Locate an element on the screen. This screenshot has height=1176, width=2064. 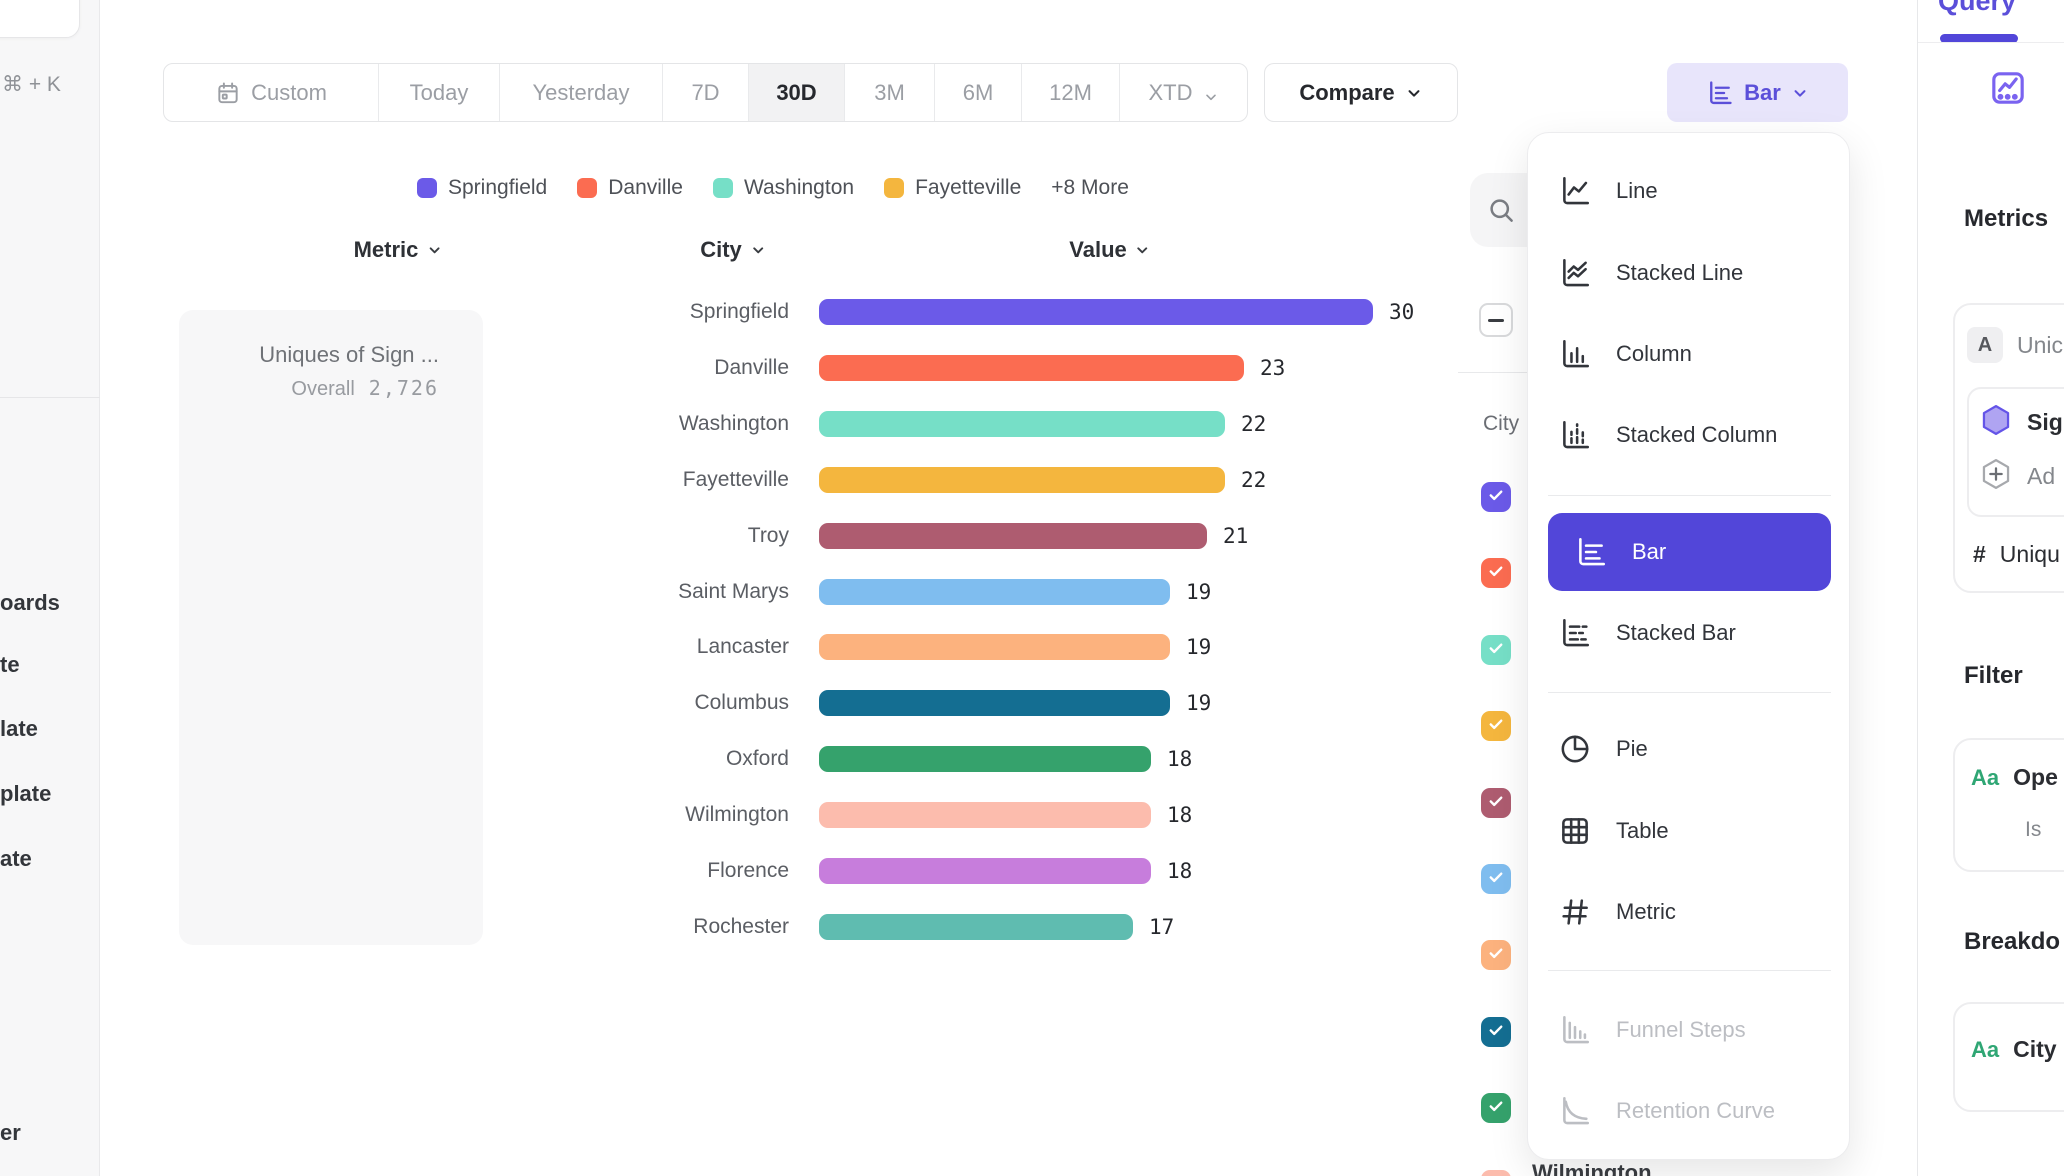
date-range-30d: 30D is located at coordinates (797, 92).